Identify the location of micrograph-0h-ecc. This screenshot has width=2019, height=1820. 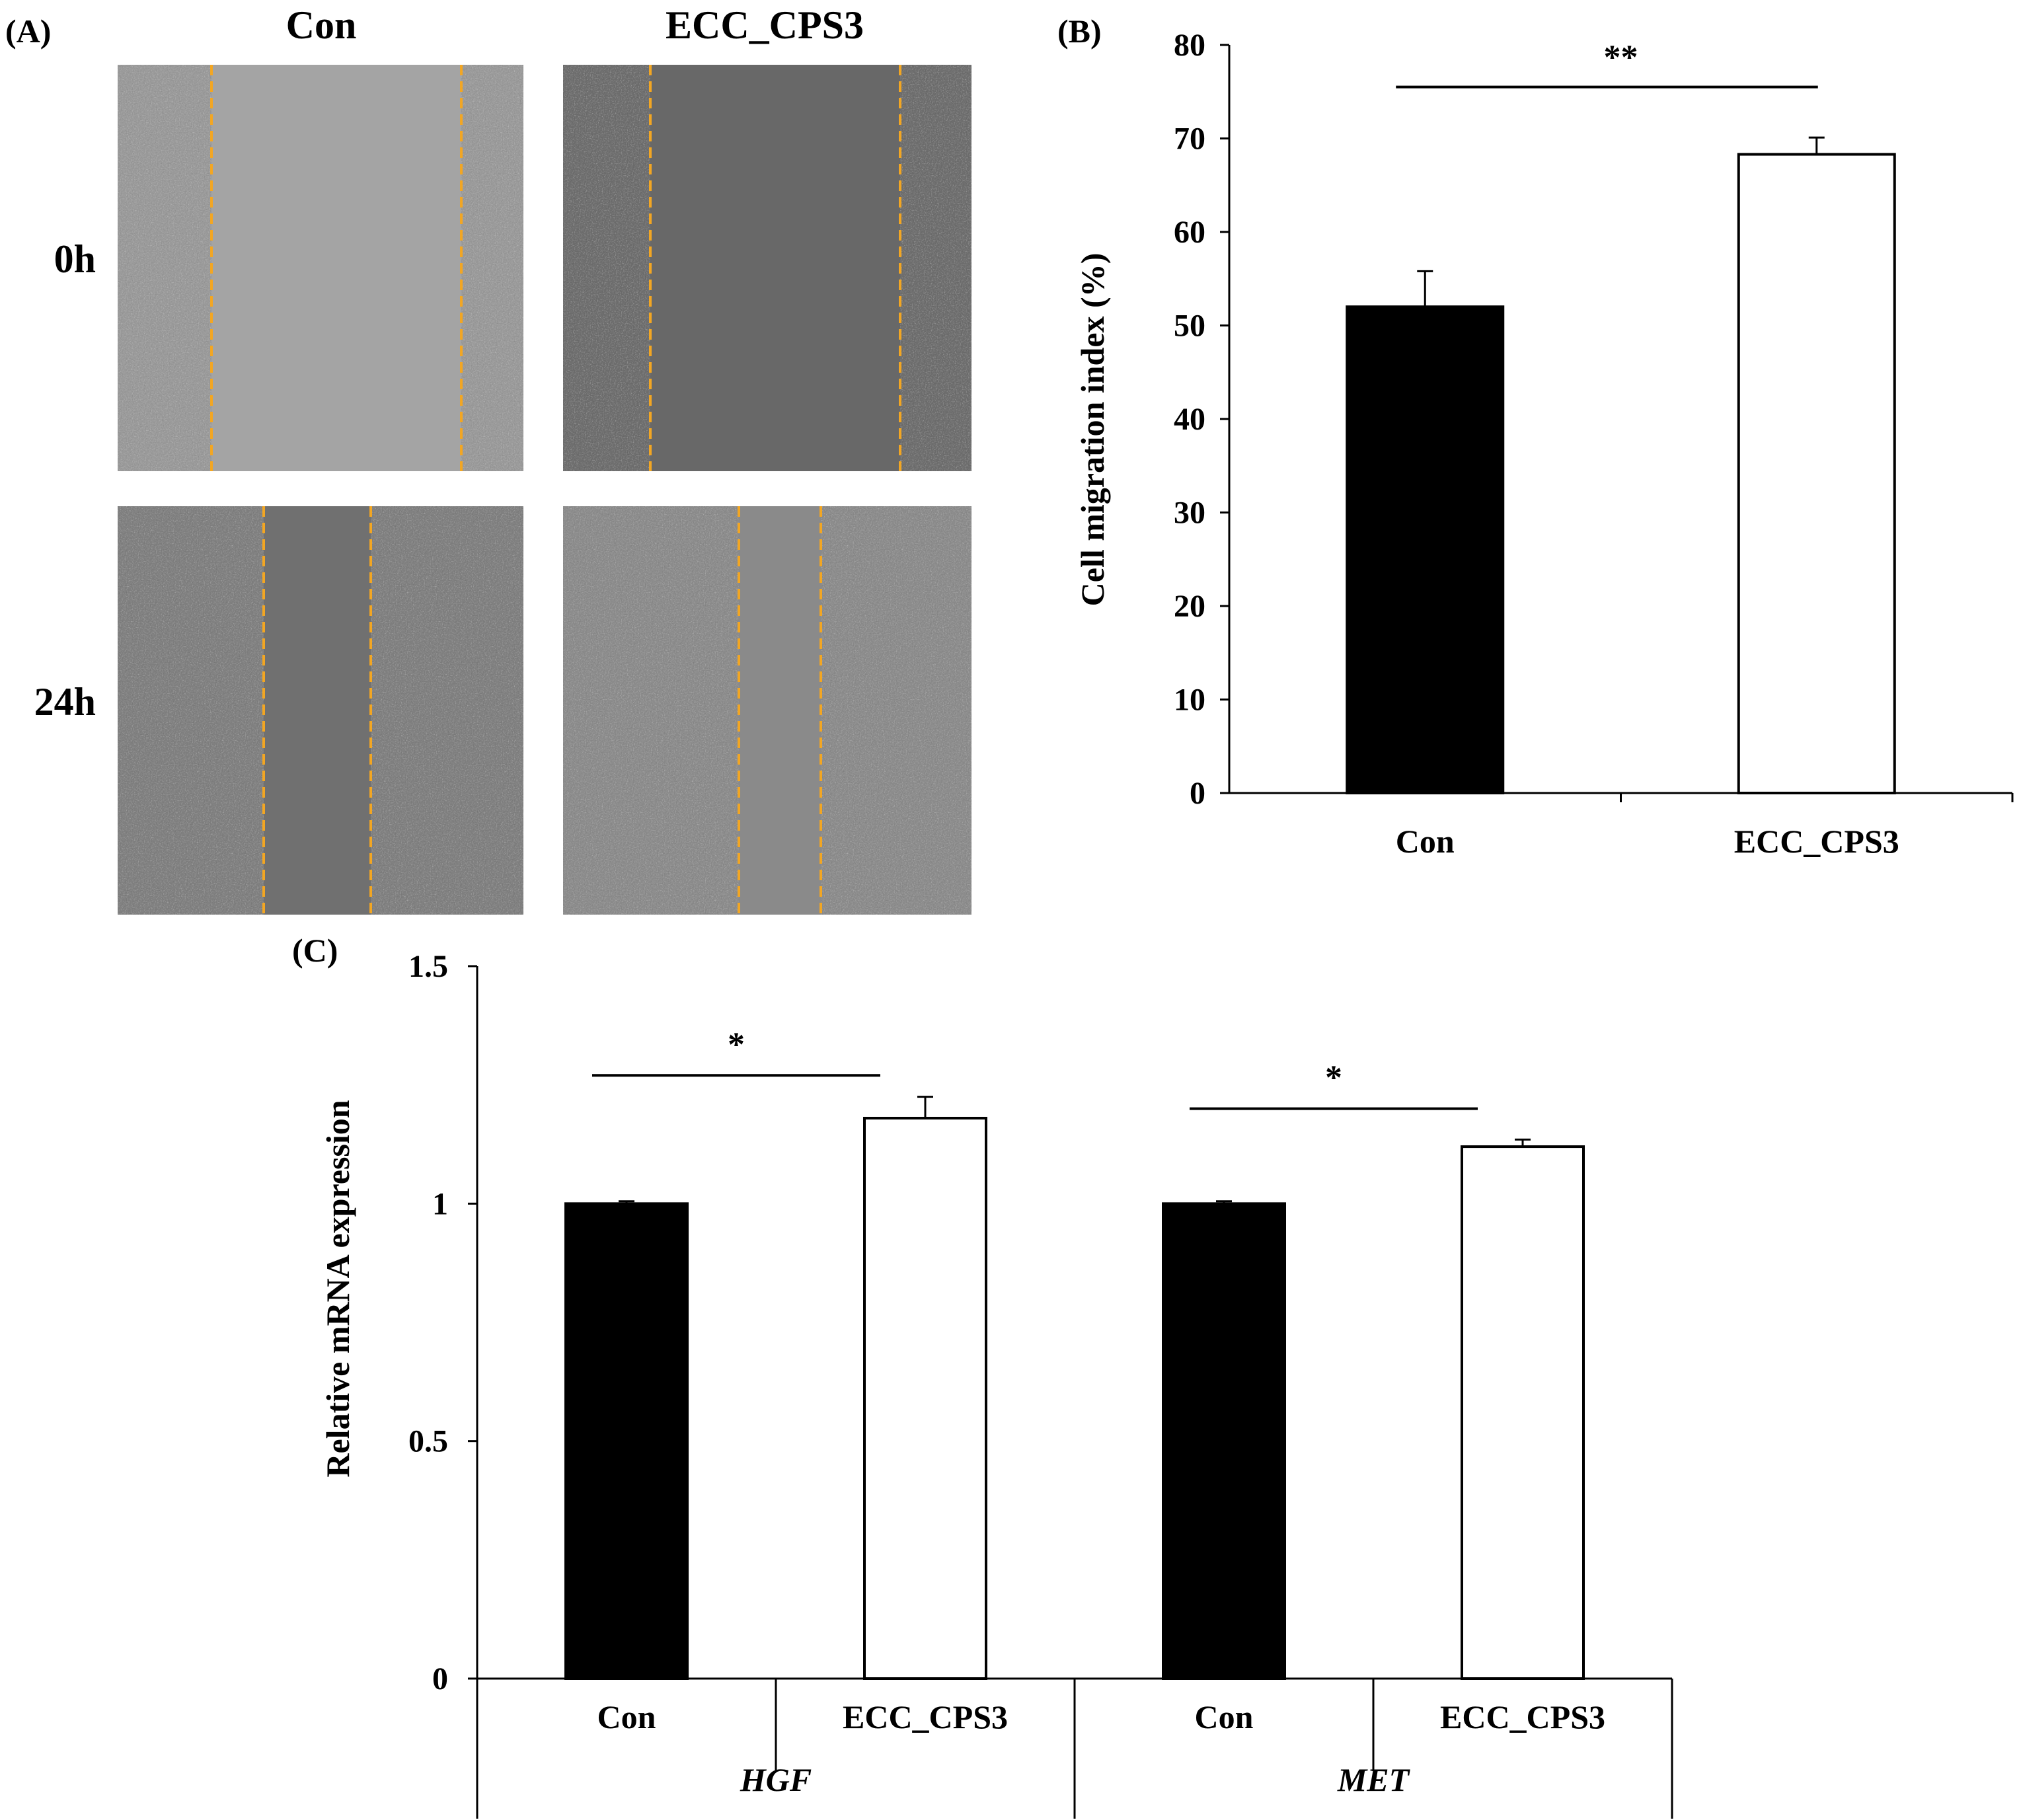
(767, 268).